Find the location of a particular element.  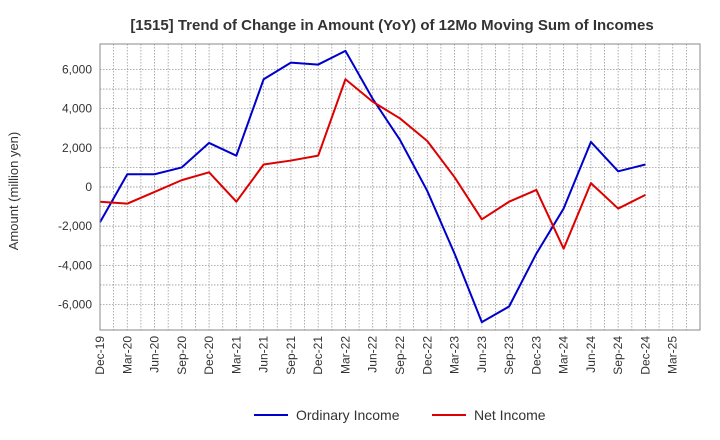

x-tick-label: Dec-23 is located at coordinates (536, 355).